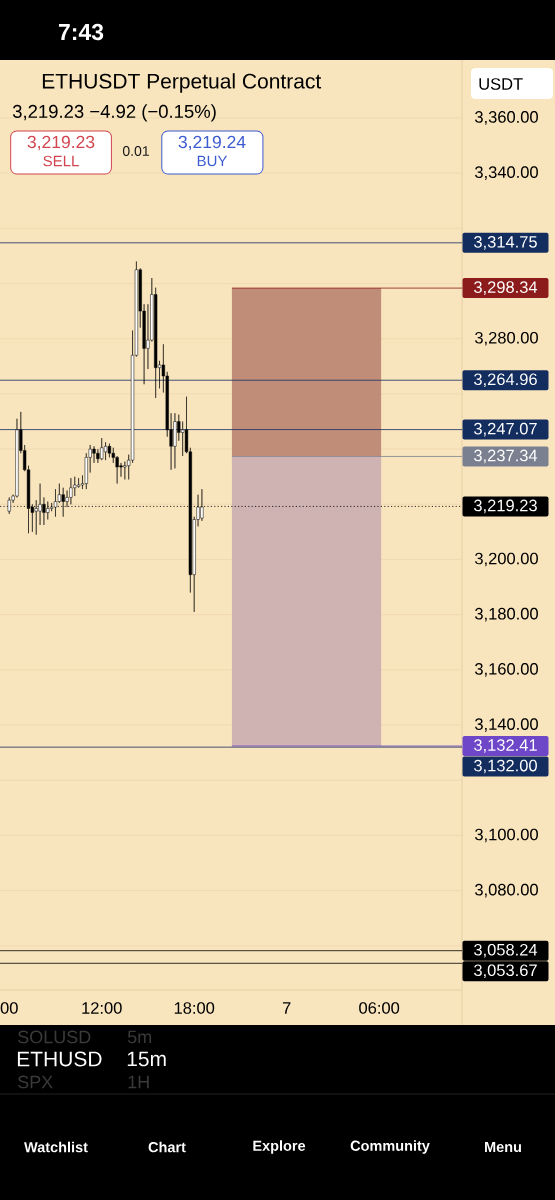  I want to click on text: SPX, so click(35, 1082).